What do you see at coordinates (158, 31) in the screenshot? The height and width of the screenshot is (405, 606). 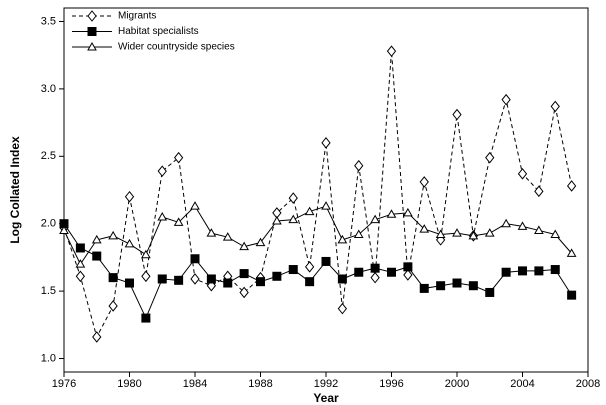 I see `legend-label: Habitat specialists` at bounding box center [158, 31].